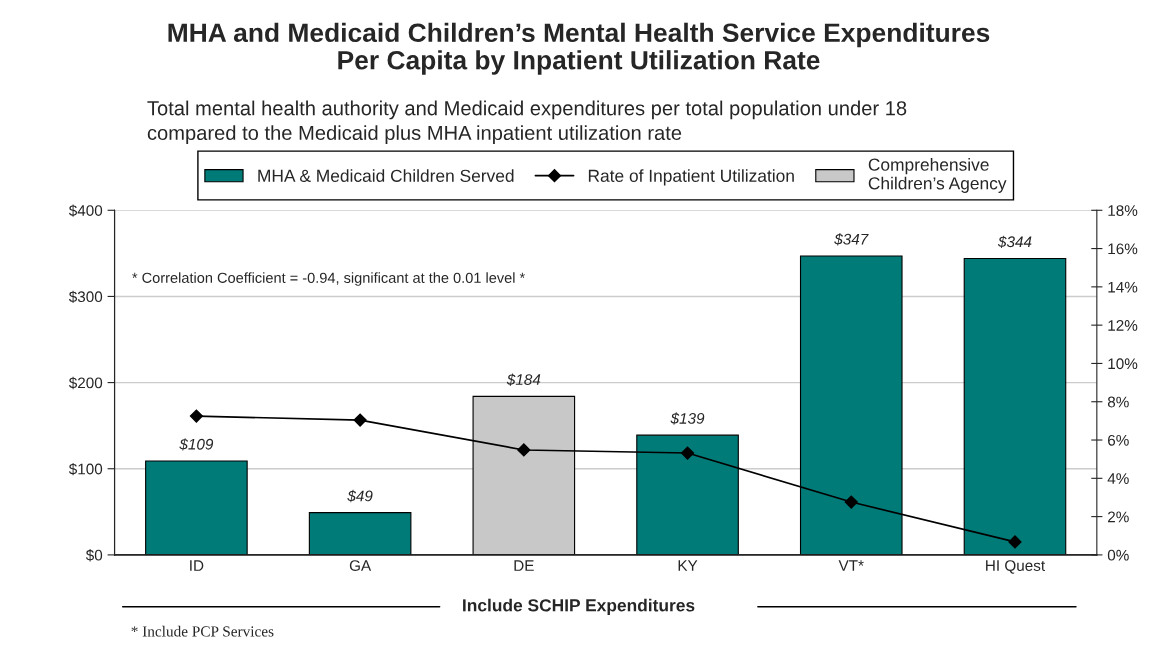  What do you see at coordinates (579, 48) in the screenshot?
I see `chart-title: MHA and Medicaid Children’s Mental Health Service Expenditures Per Capita by Inpatient Utilization Rate` at bounding box center [579, 48].